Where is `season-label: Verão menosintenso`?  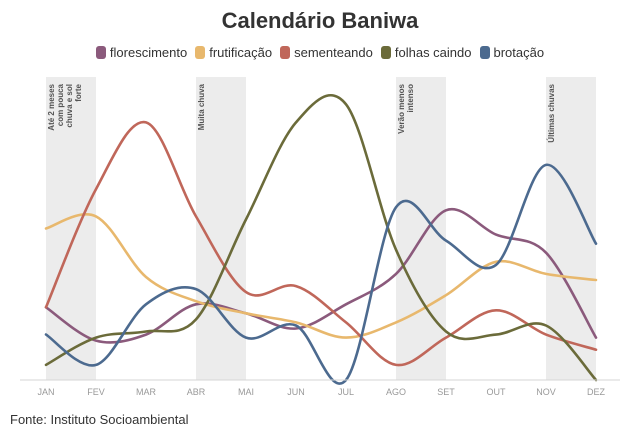 season-label: Verão menosintenso is located at coordinates (406, 108).